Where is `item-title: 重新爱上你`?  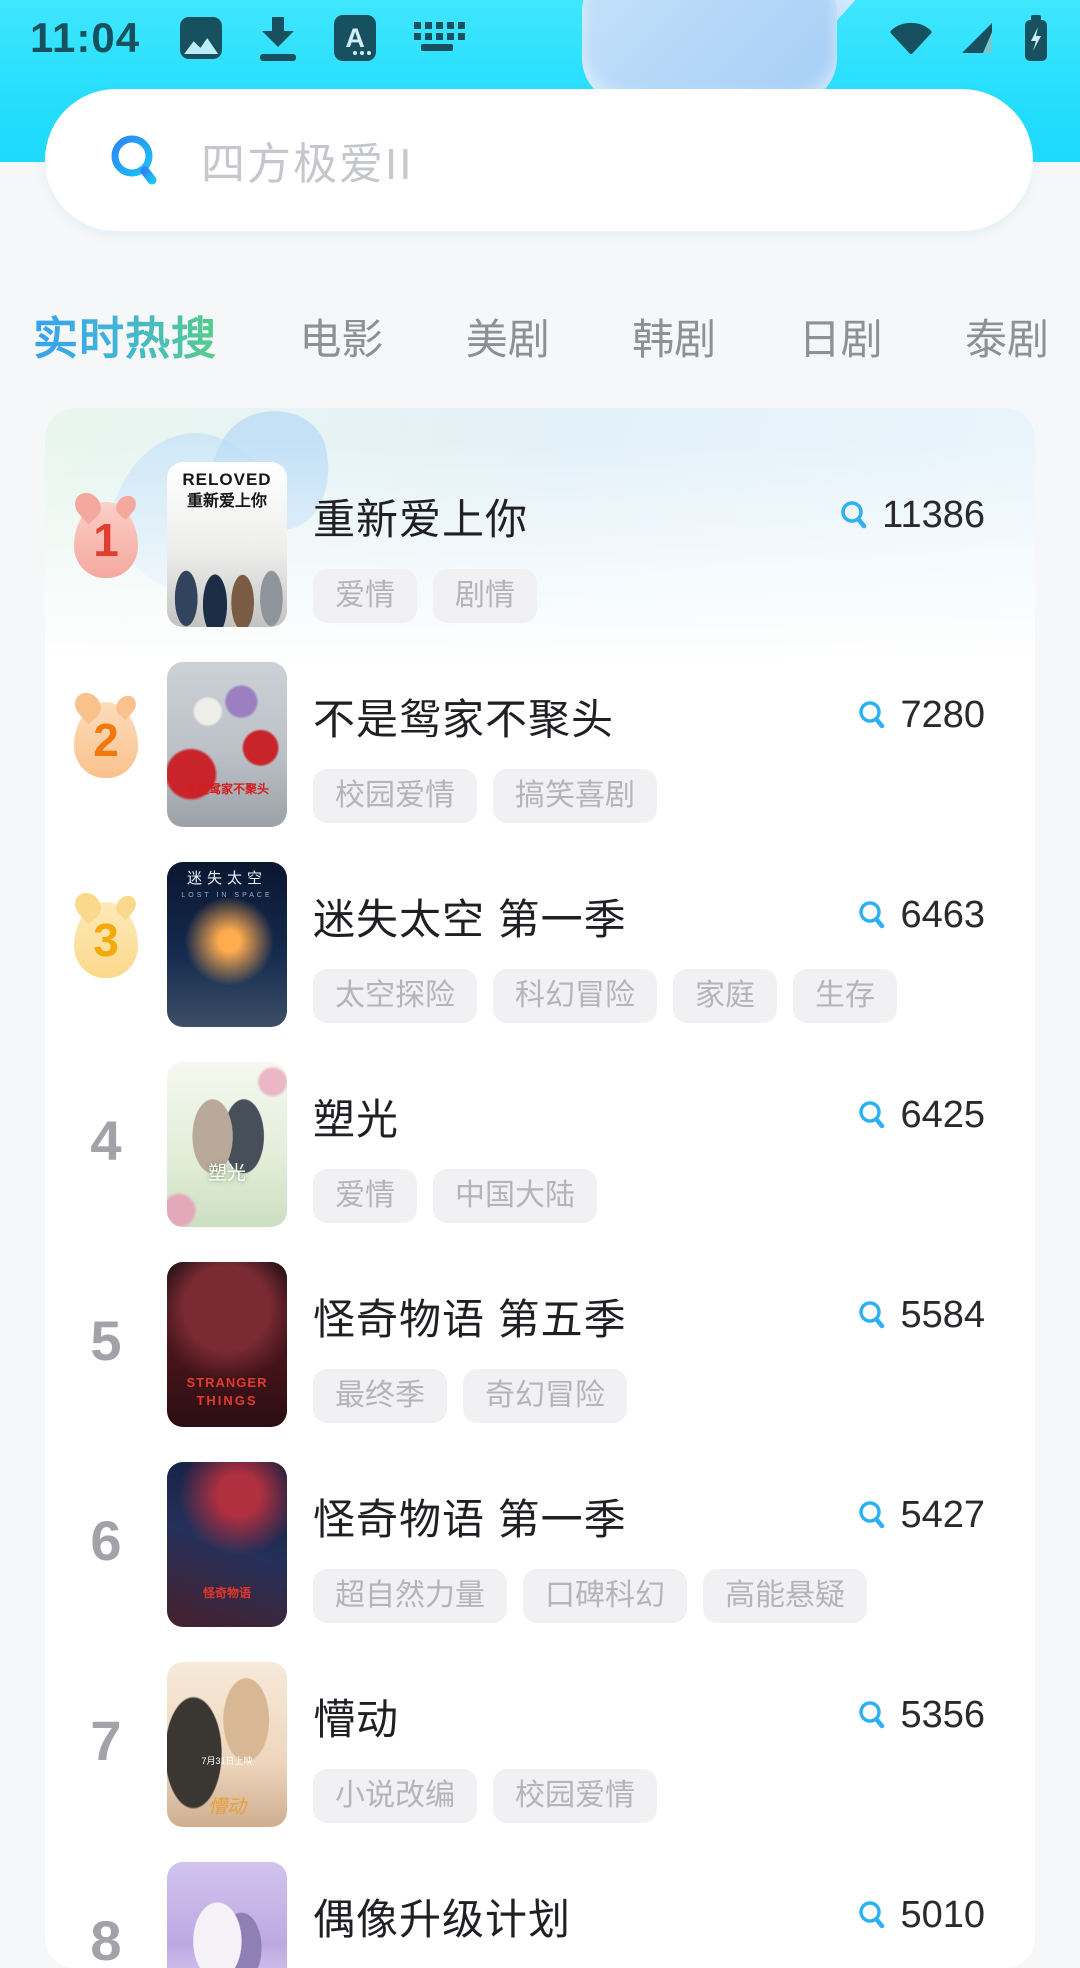 item-title: 重新爱上你 is located at coordinates (421, 519).